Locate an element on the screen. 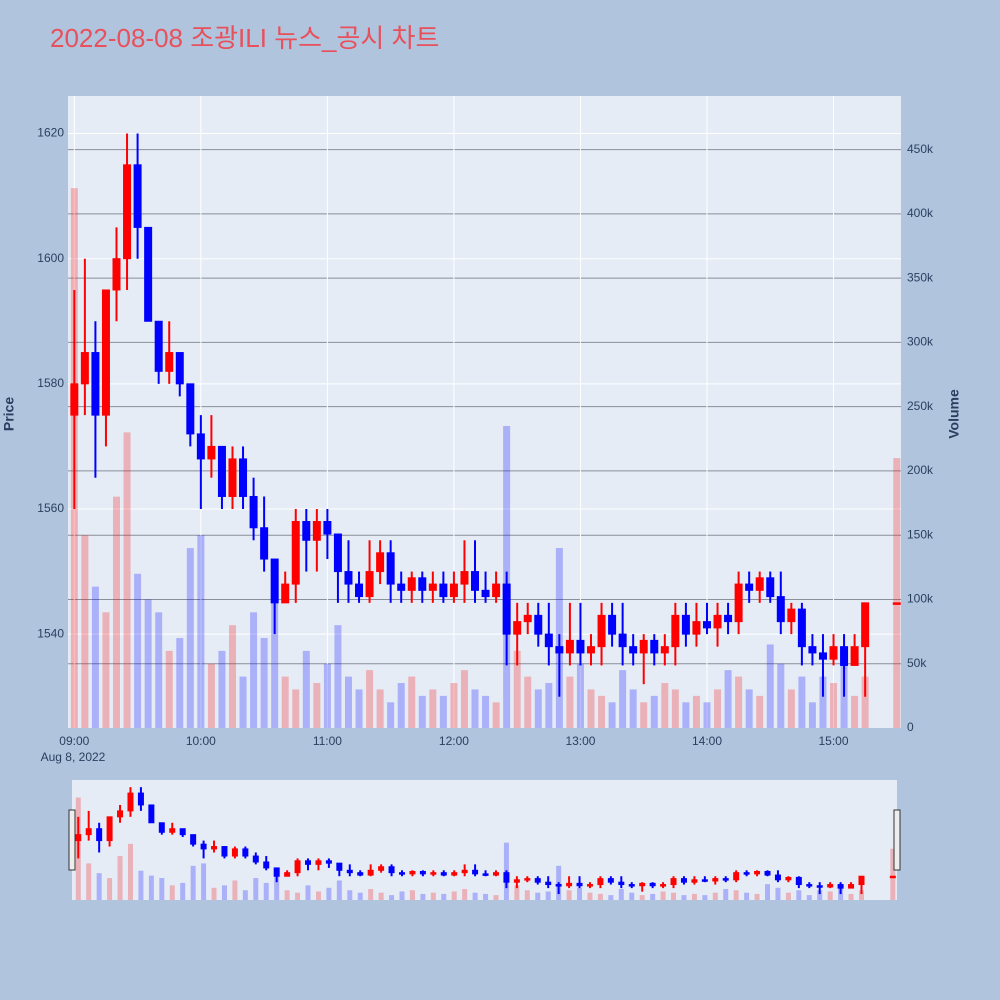  y-tick-label: 1540 is located at coordinates (50, 633).